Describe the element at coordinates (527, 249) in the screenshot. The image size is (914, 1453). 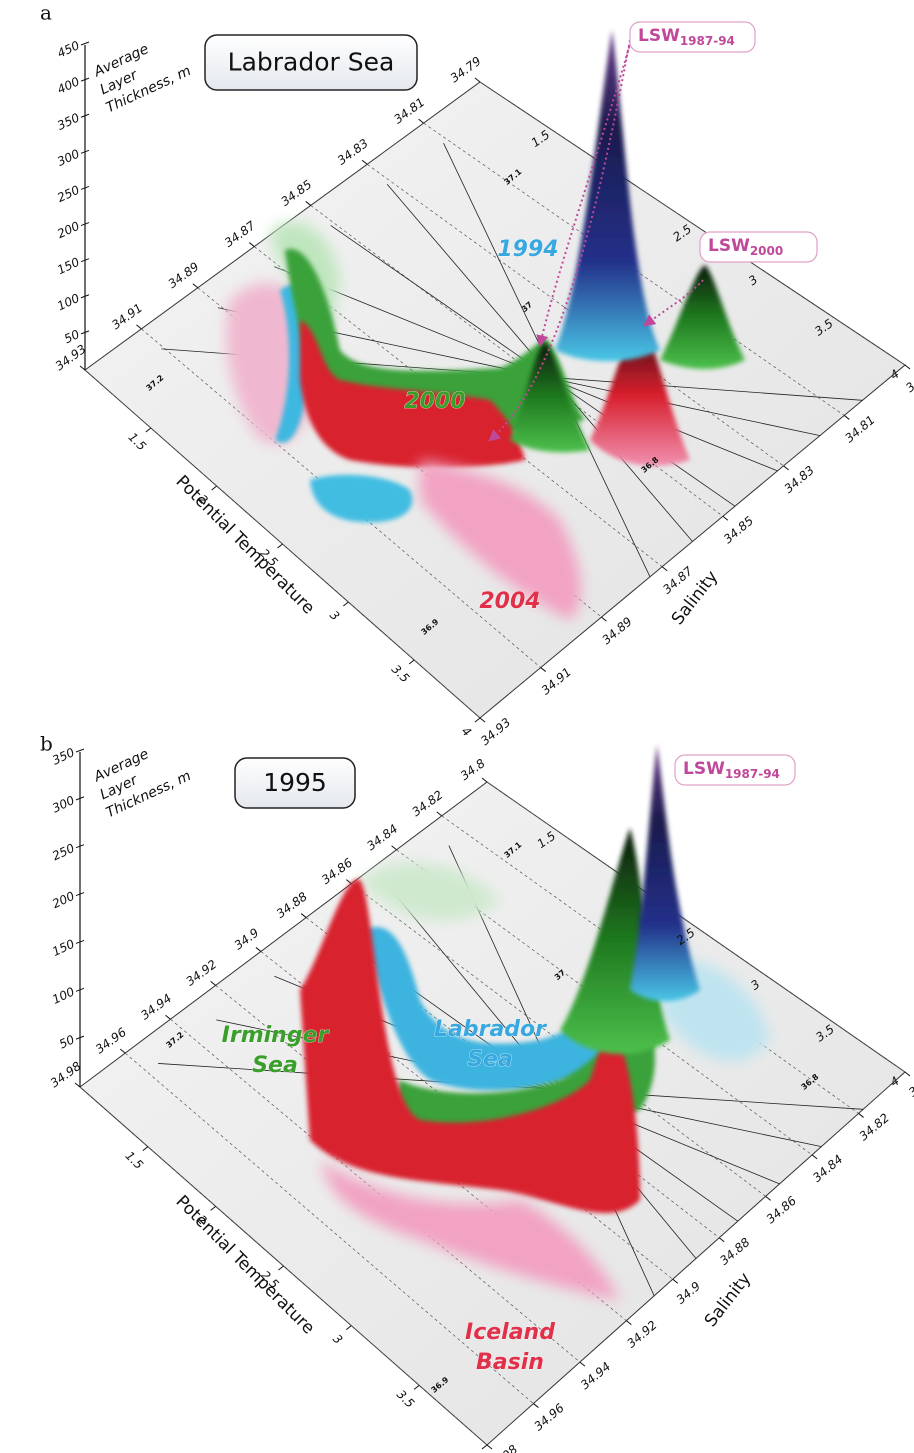
I see `region-label: 1994` at that location.